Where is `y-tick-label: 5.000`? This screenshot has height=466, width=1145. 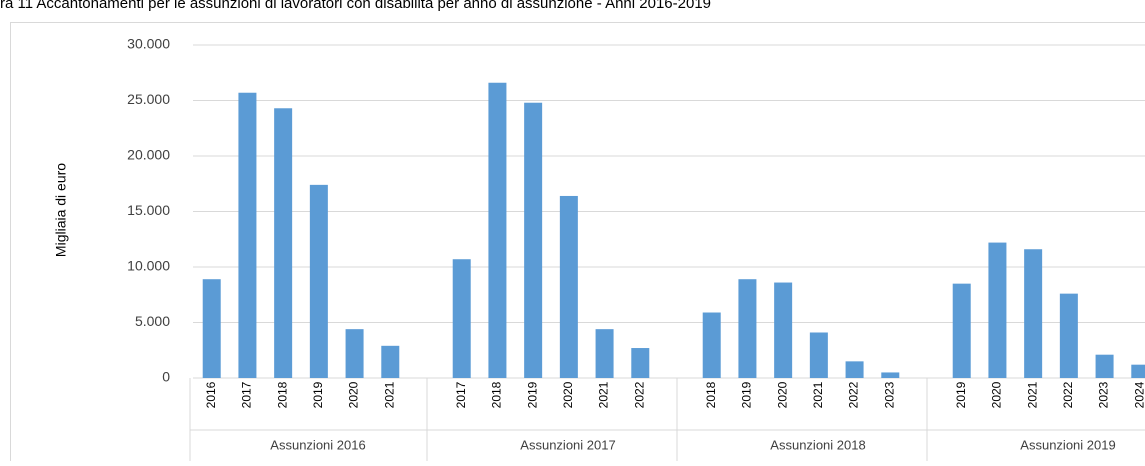
y-tick-label: 5.000 is located at coordinates (152, 321).